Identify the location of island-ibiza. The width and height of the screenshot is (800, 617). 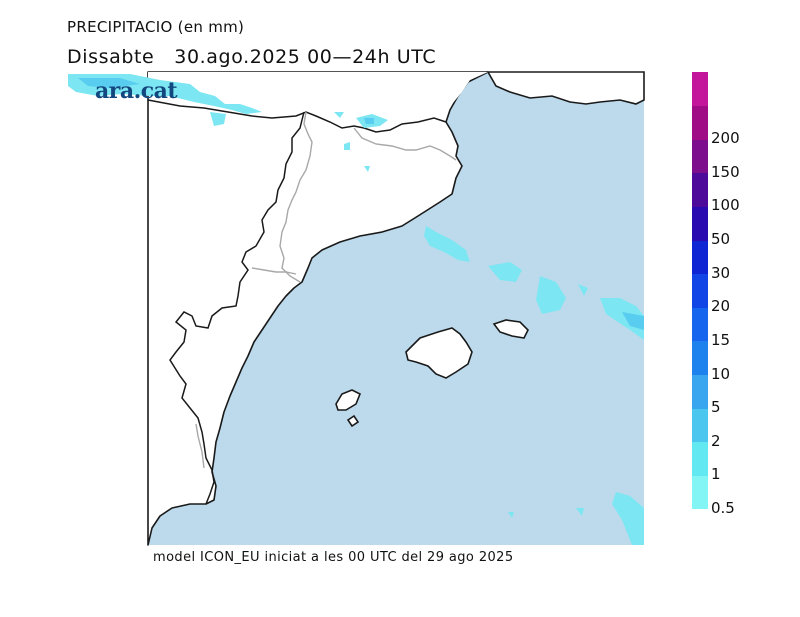
(348, 400).